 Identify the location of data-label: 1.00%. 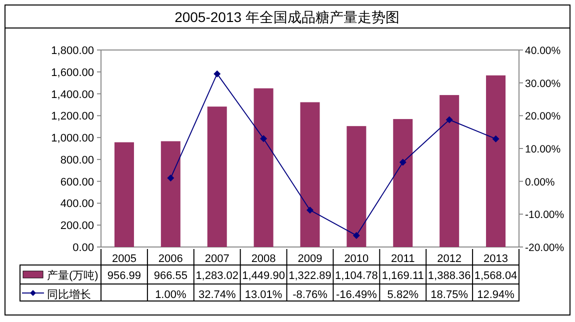
(170, 295).